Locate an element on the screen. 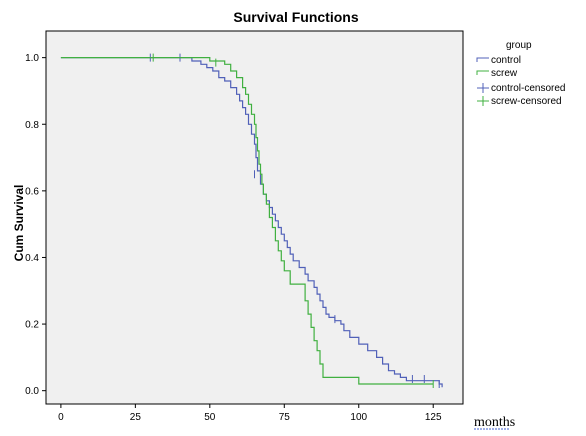 The width and height of the screenshot is (586, 436). x-tick-label: 0 is located at coordinates (61, 417).